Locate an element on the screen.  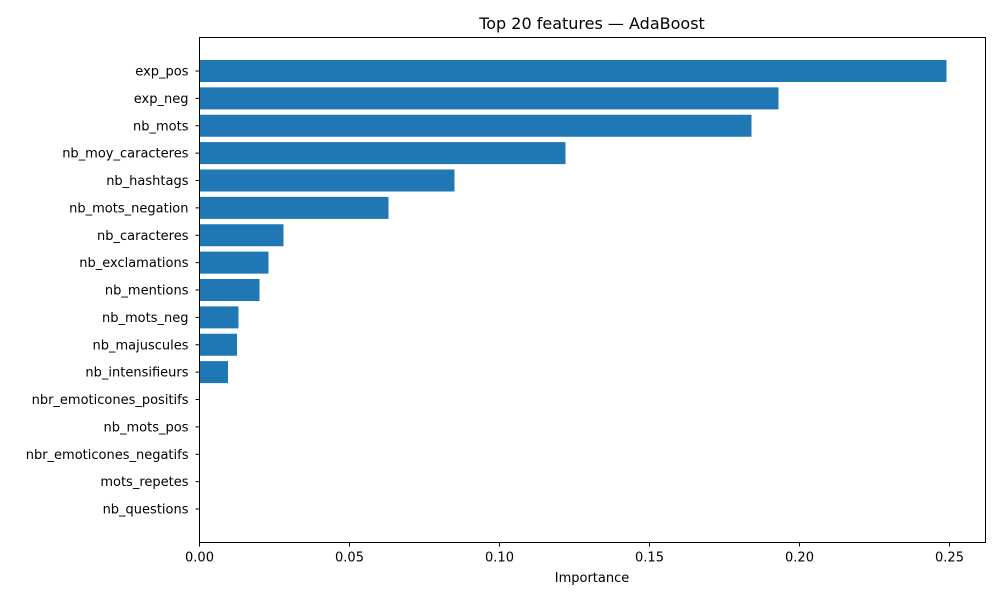
y-tick-label: nb_mots is located at coordinates (161, 126).